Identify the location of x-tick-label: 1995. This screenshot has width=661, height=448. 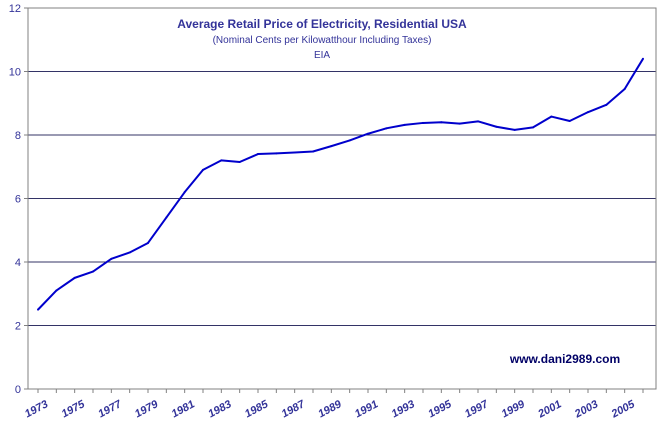
(440, 409).